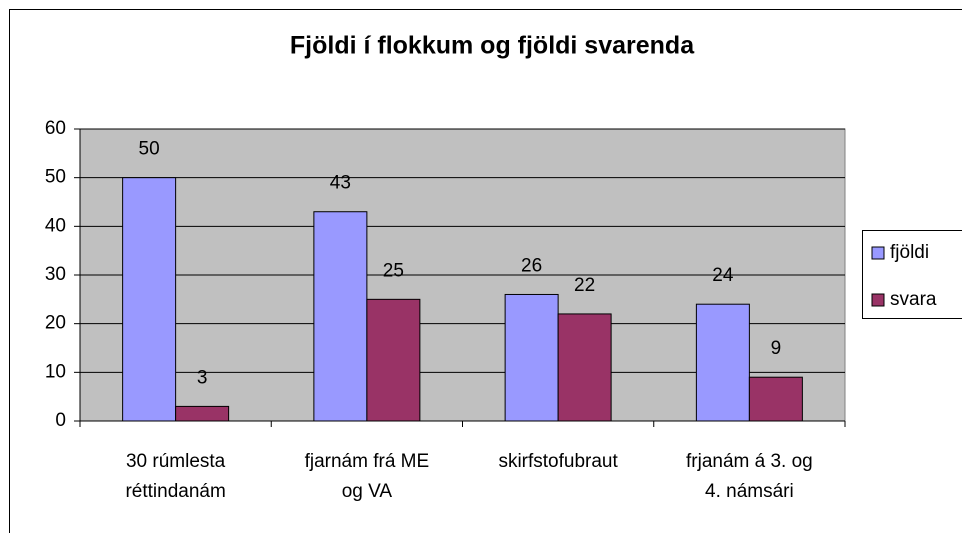  I want to click on data-label: 3, so click(202, 377).